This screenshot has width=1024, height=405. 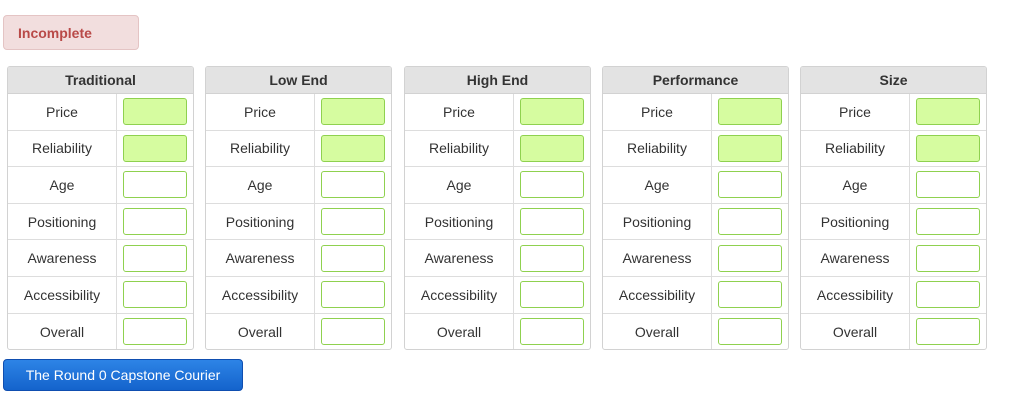 What do you see at coordinates (497, 80) in the screenshot?
I see `panel-title: High End` at bounding box center [497, 80].